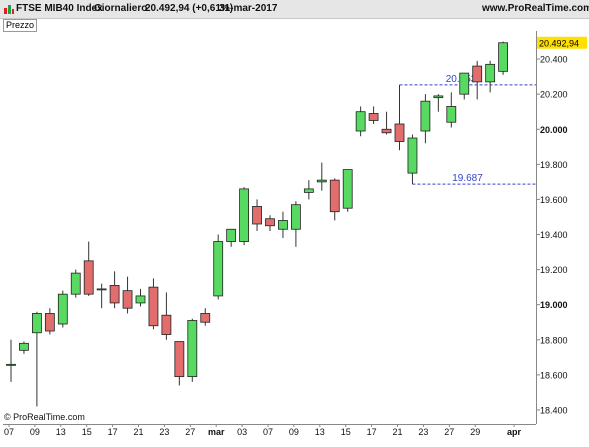  Describe the element at coordinates (189, 8) in the screenshot. I see `last-quote: 20.492,94 (+0,61%)` at that location.